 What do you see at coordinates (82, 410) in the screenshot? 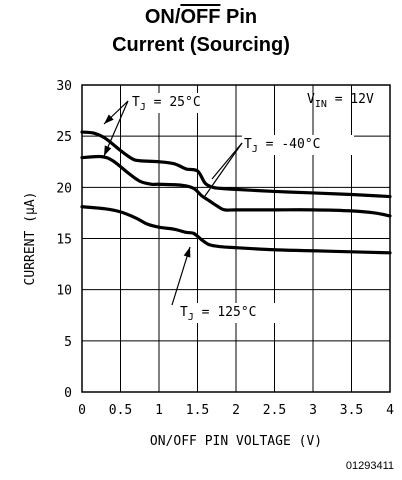
I see `x-tick-label: 0` at bounding box center [82, 410].